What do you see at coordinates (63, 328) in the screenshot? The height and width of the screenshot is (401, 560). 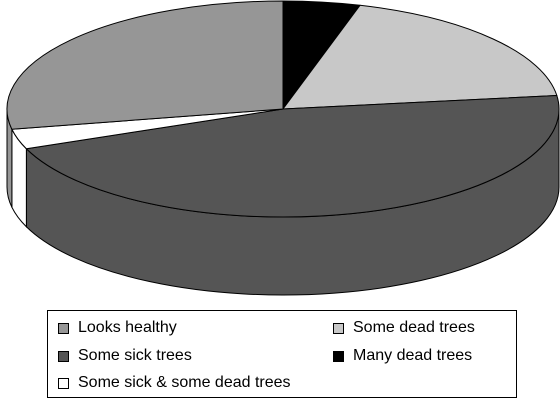 I see `legend-swatch-looks-healthy` at bounding box center [63, 328].